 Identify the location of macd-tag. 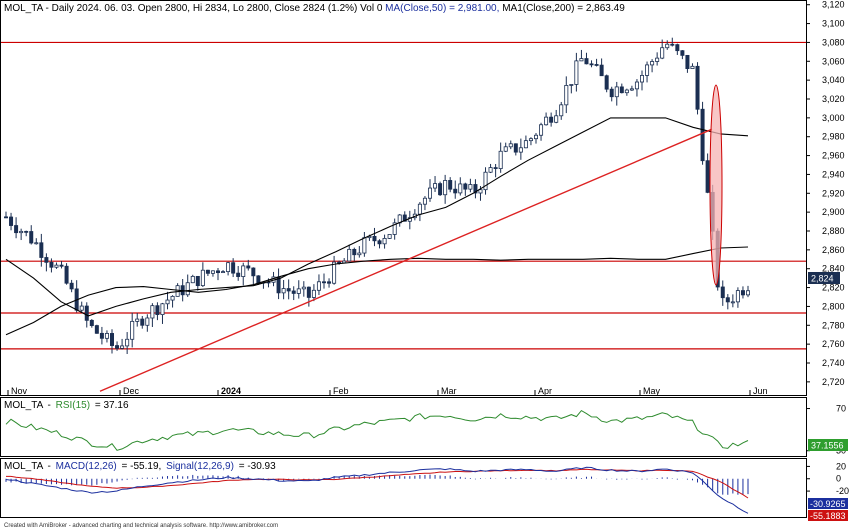
(828, 503).